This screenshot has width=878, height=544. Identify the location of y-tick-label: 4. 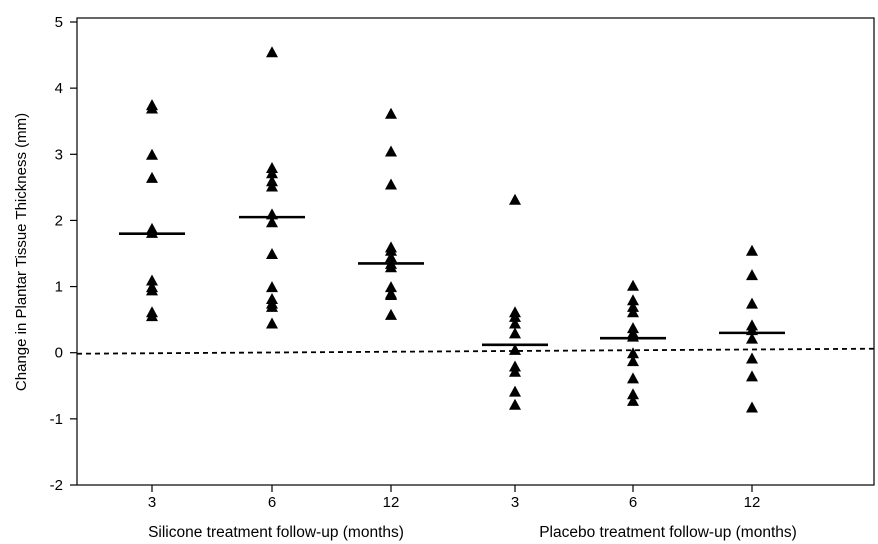
(59, 88).